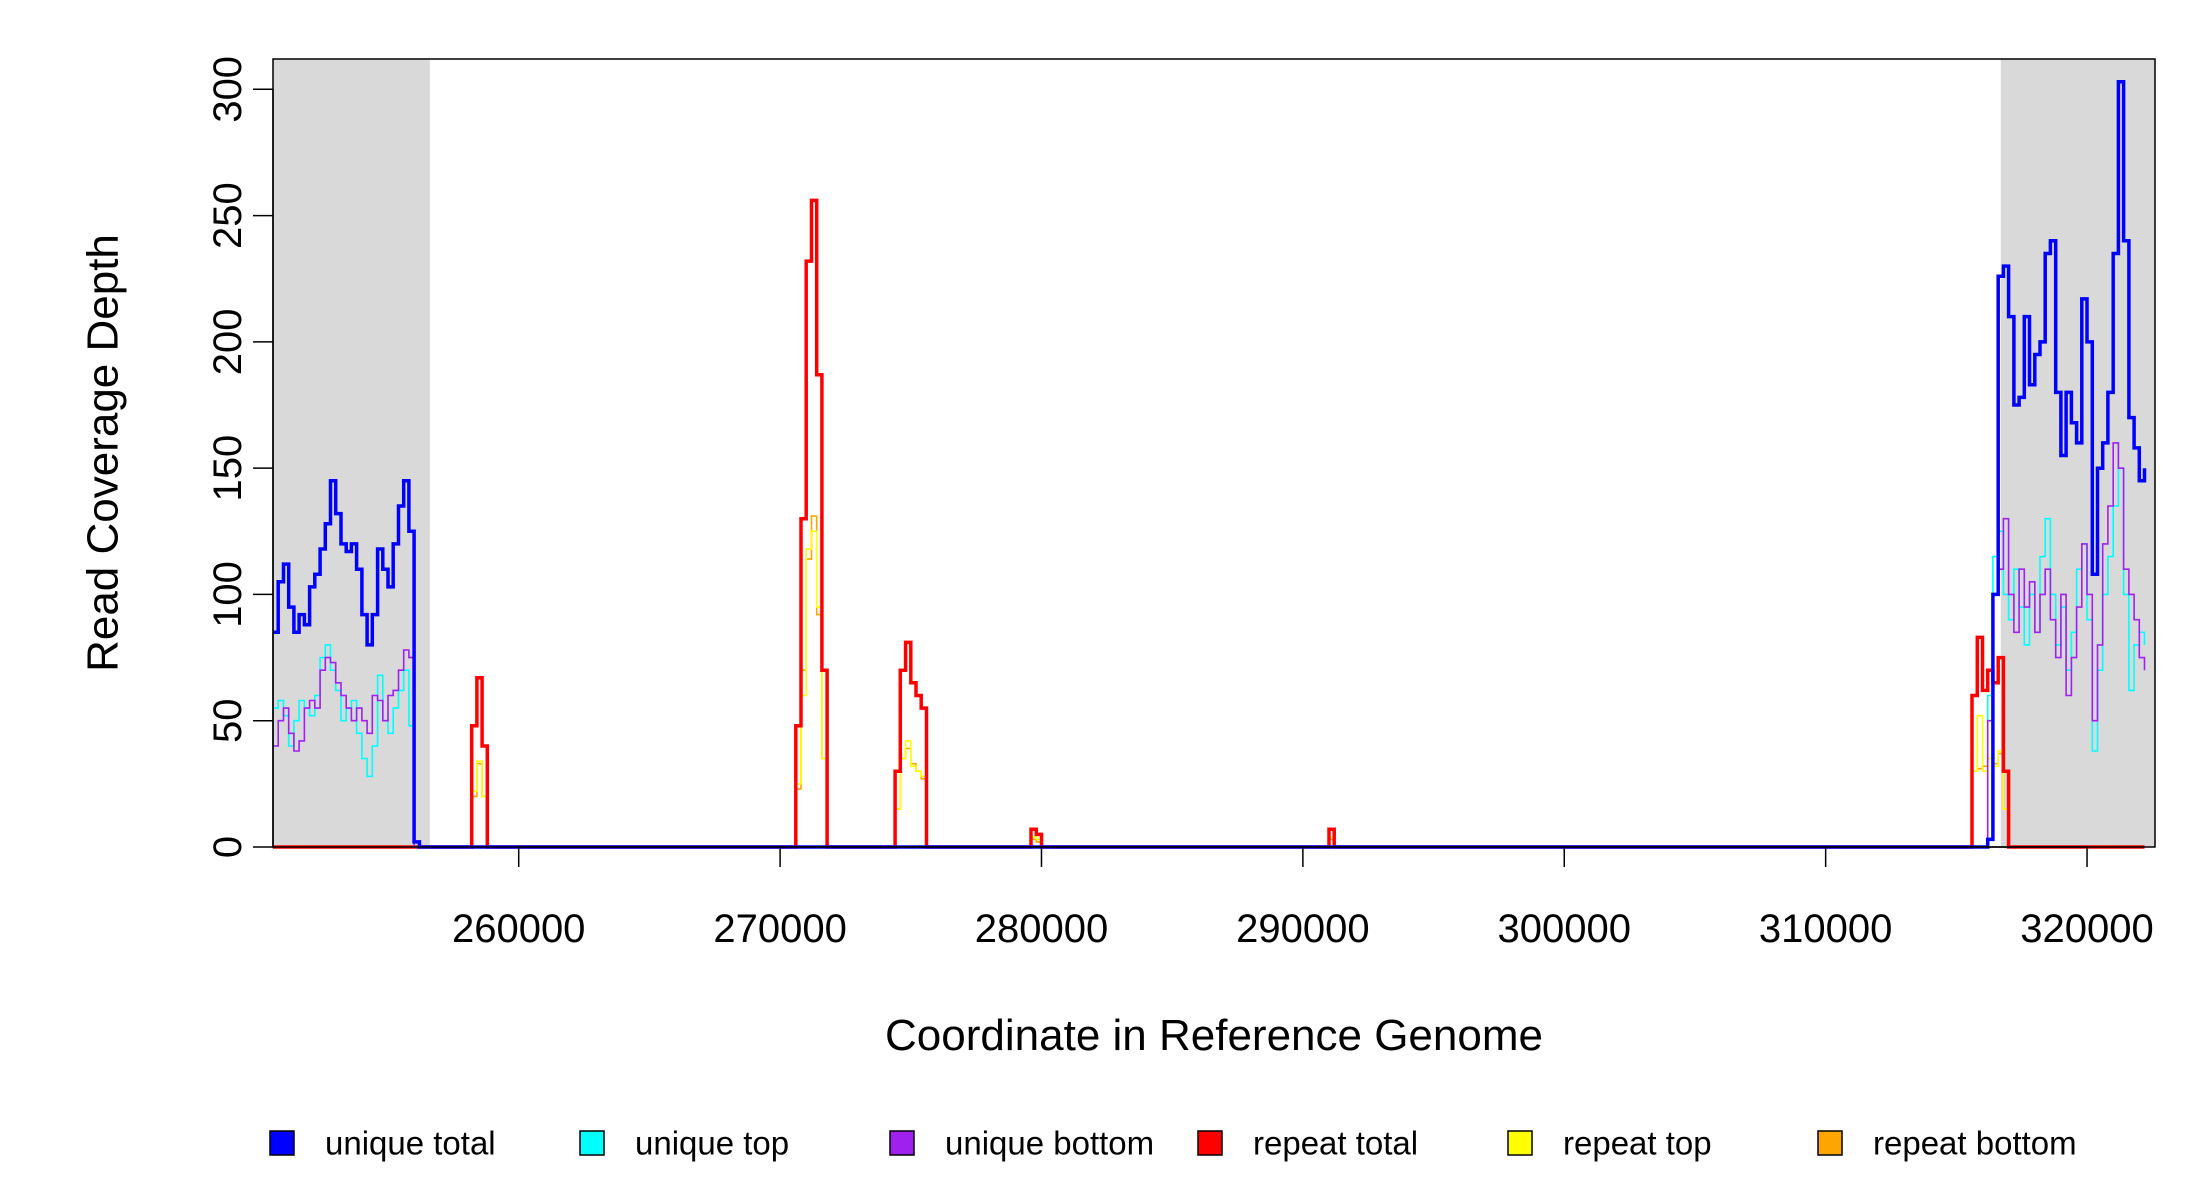 The height and width of the screenshot is (1200, 2200). Describe the element at coordinates (228, 720) in the screenshot. I see `y-tick-label: 50` at that location.